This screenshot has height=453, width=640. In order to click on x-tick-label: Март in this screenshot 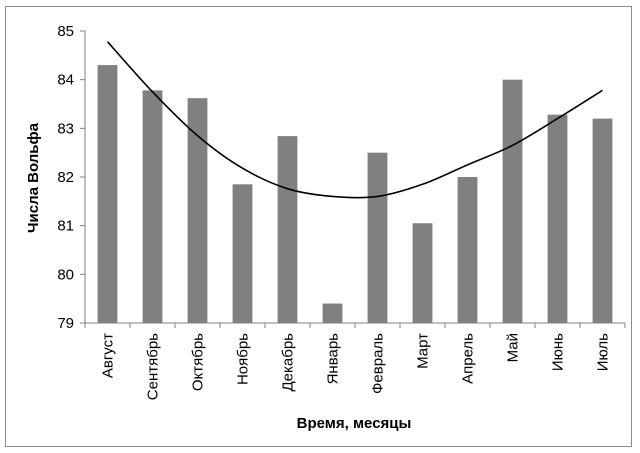, I will do `click(423, 351)`.